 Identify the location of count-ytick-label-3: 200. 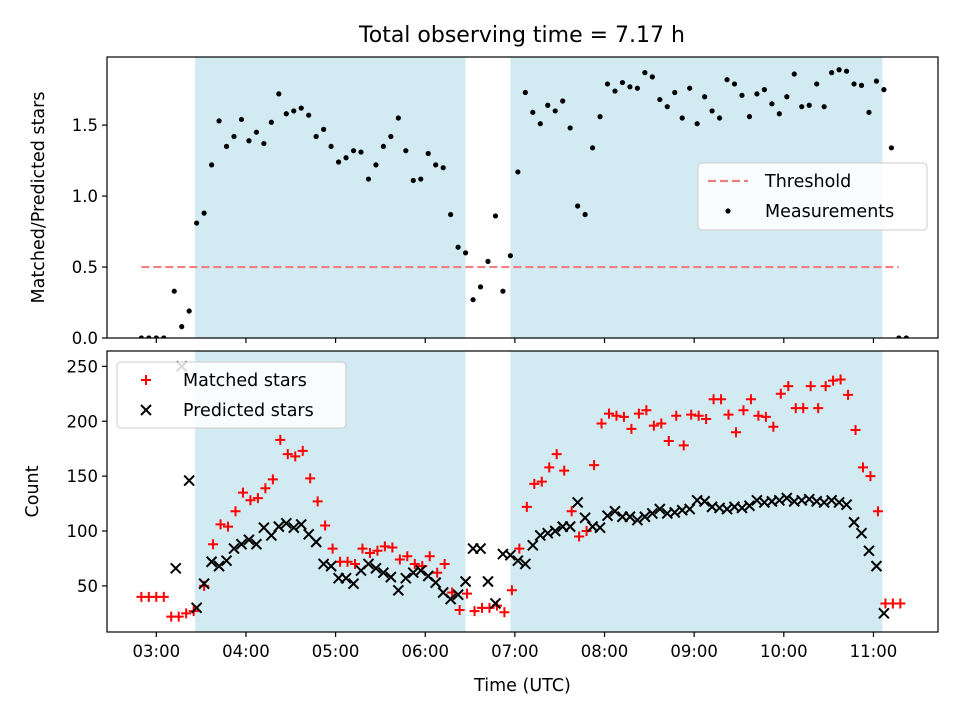
(83, 421).